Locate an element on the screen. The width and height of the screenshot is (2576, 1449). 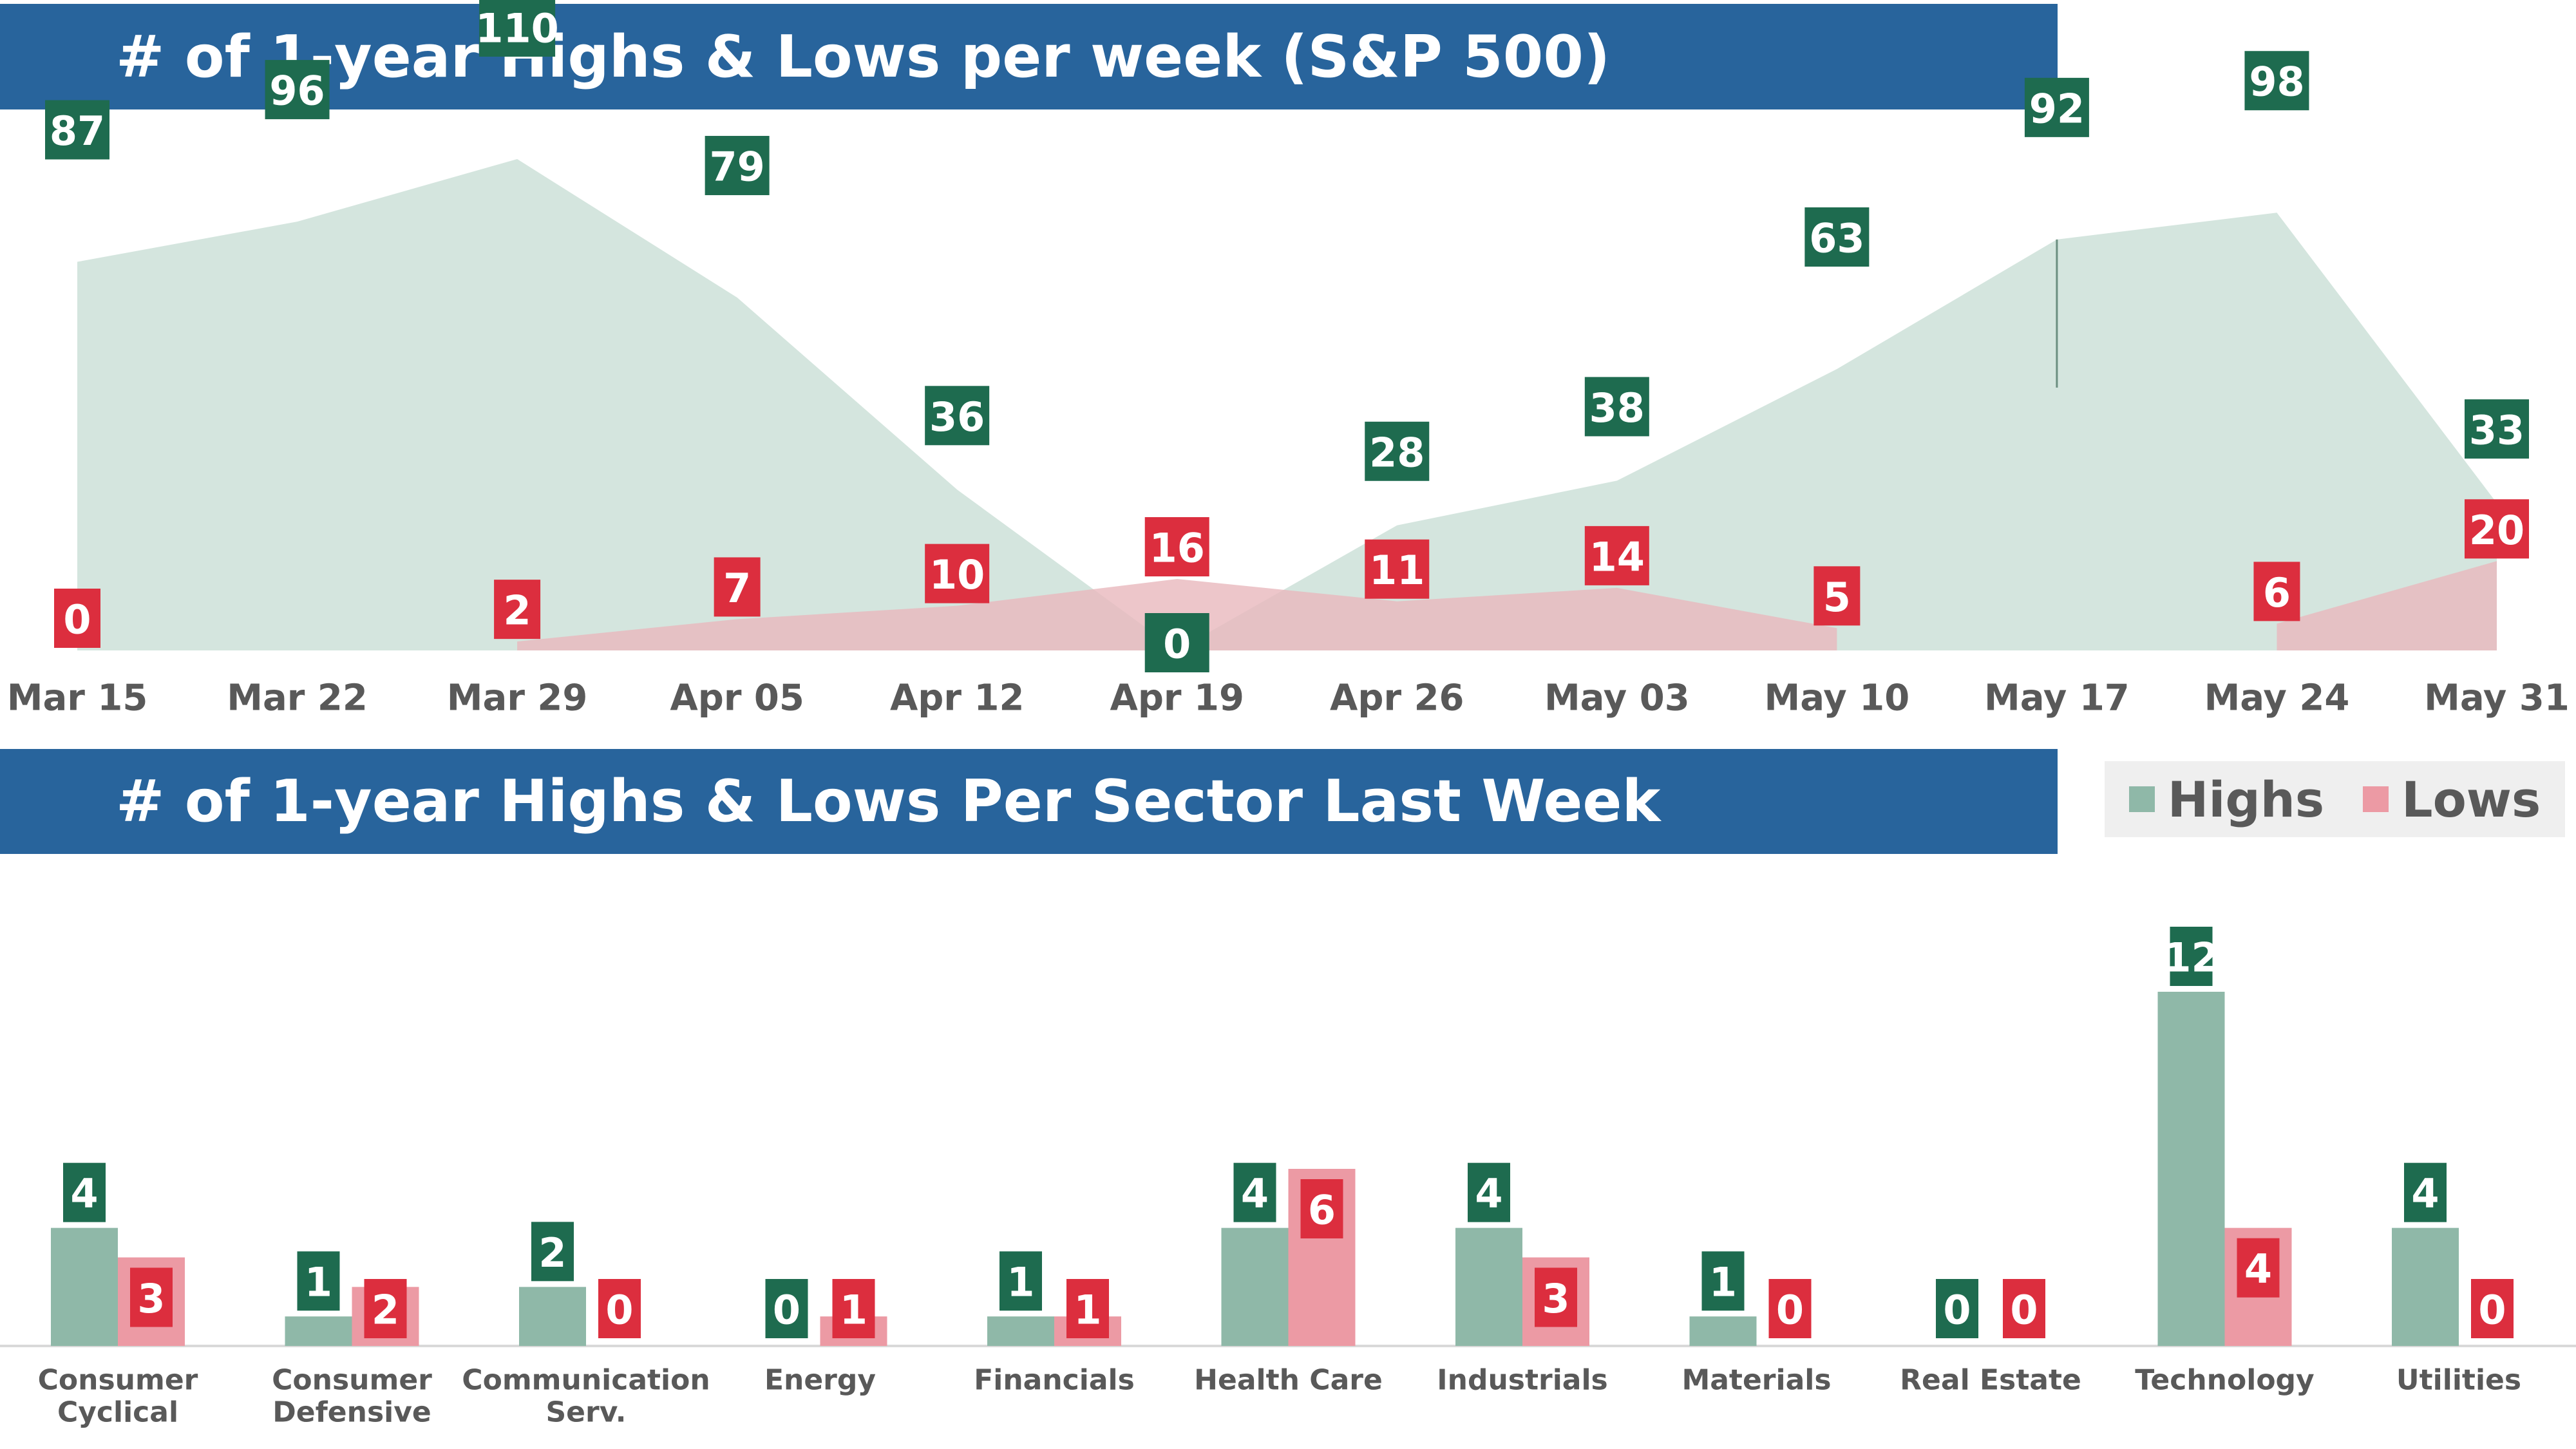
sector-lows-data-label: 3 is located at coordinates (151, 1298).